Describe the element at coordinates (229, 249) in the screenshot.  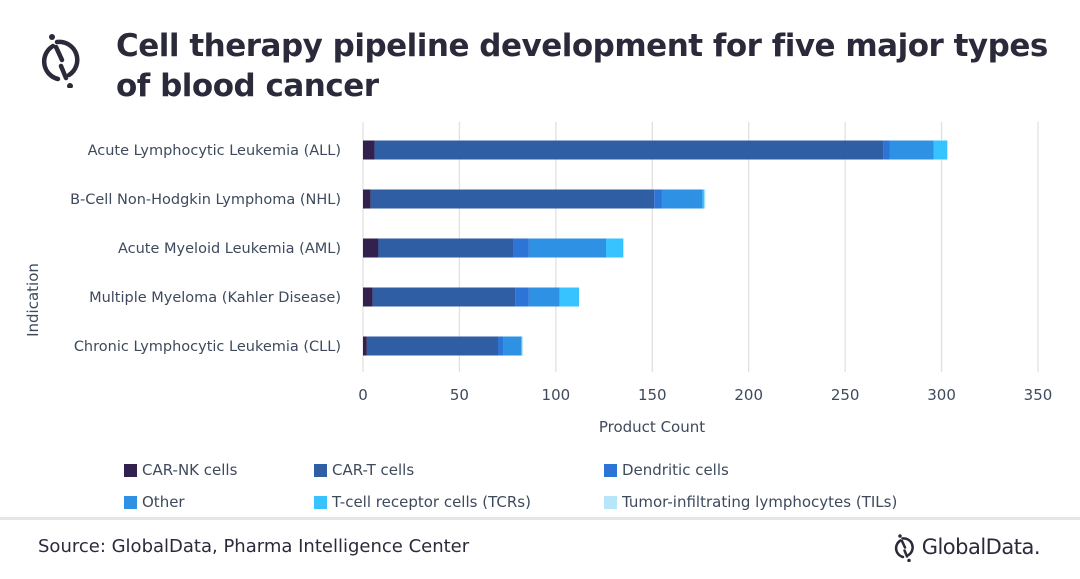
I see `category-label: Acute Myeloid Leukemia (AML)` at that location.